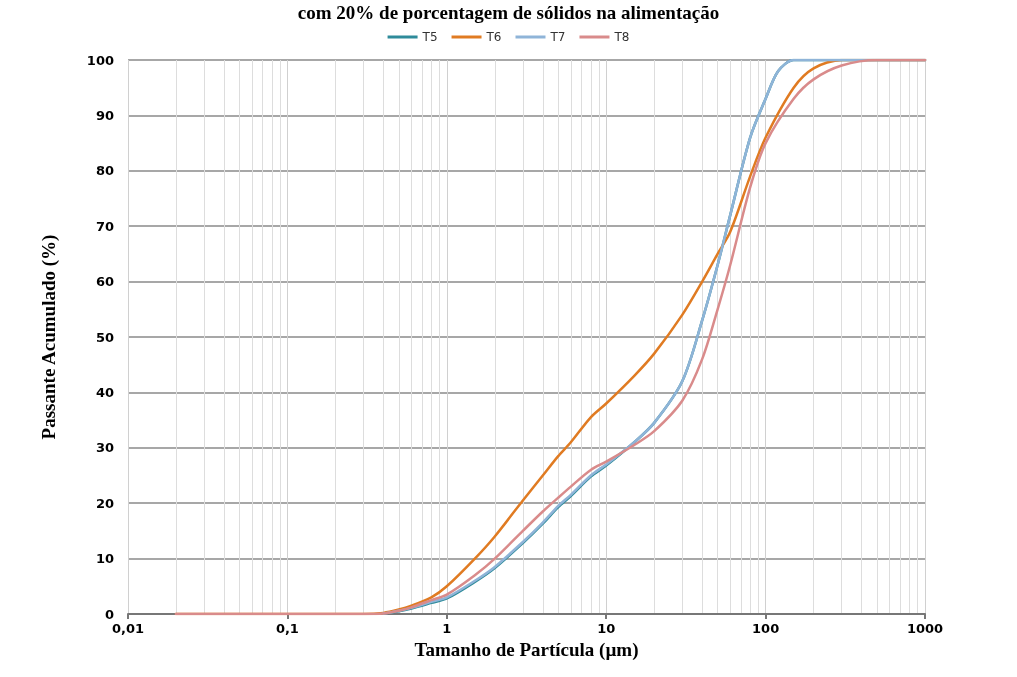 This screenshot has height=677, width=1017. I want to click on y-tick-label: 30, so click(104, 448).